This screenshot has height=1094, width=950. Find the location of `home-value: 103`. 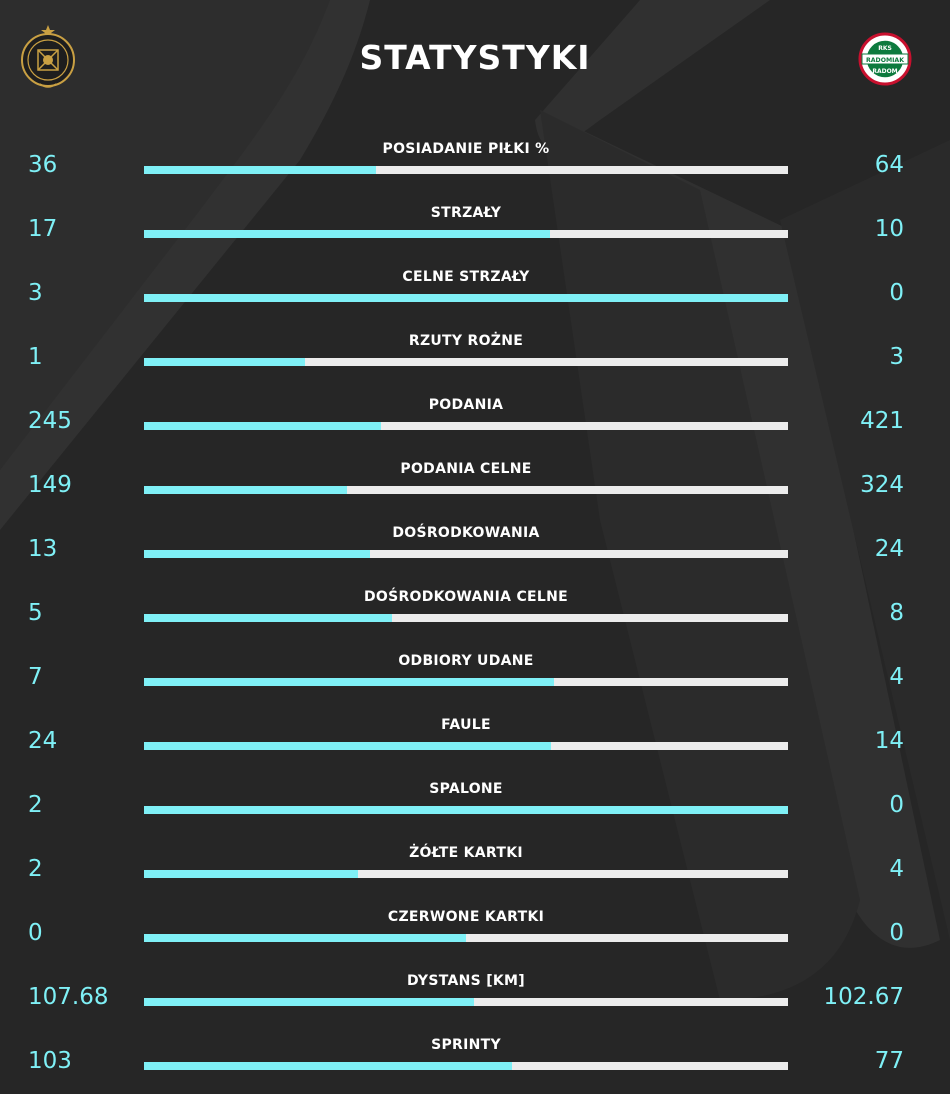

home-value: 103 is located at coordinates (50, 1061).